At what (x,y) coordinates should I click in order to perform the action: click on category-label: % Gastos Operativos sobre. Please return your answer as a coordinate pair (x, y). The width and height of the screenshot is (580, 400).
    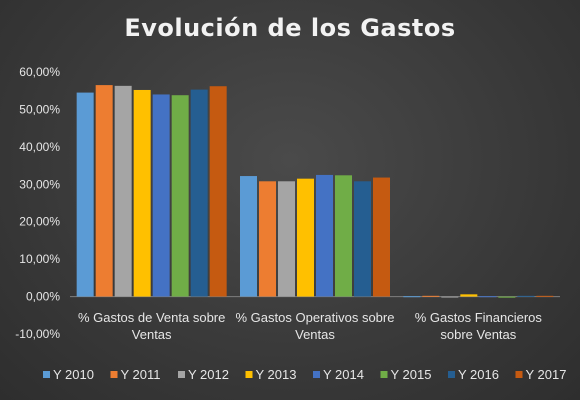
    Looking at the image, I should click on (315, 317).